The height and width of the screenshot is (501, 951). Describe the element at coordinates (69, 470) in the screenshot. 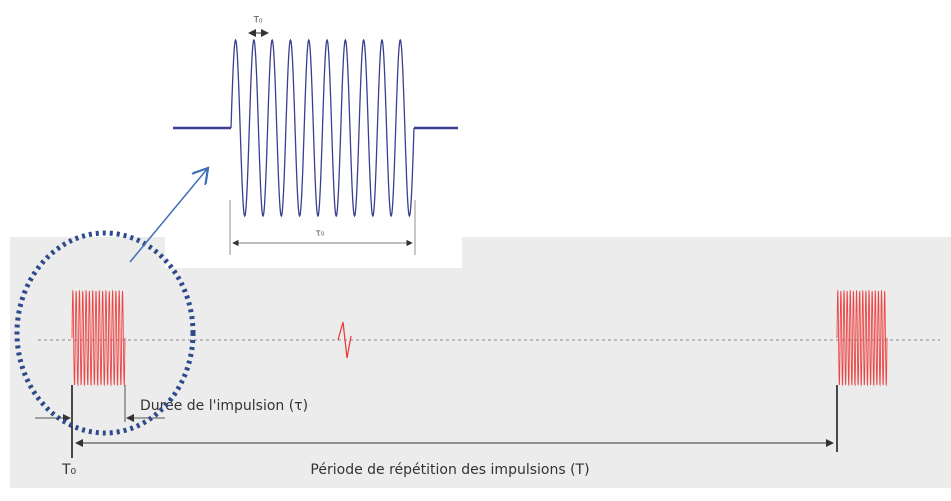

I see `start-label: T₀` at that location.